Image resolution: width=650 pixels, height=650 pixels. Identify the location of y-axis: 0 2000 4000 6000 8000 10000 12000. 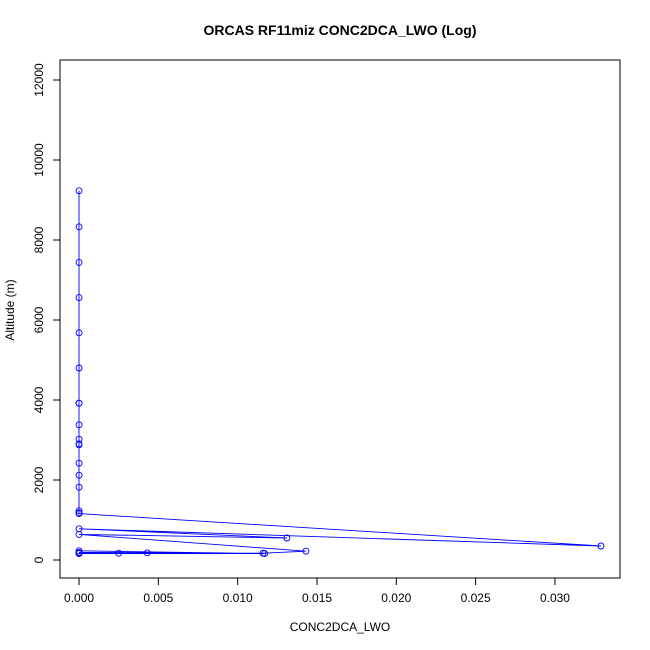
(46, 313).